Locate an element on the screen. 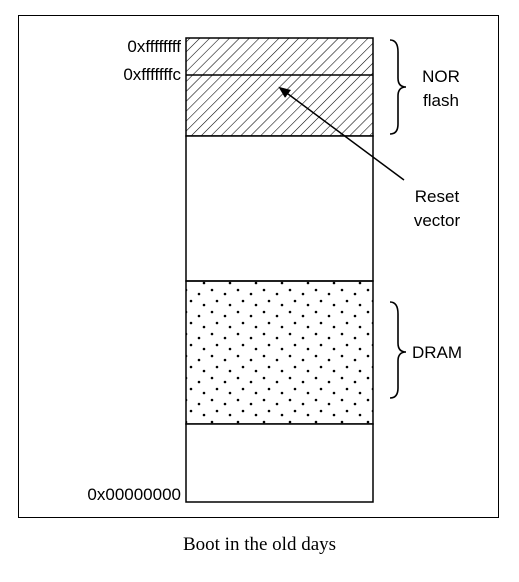 Image resolution: width=519 pixels, height=582 pixels. dram-brace is located at coordinates (398, 350).